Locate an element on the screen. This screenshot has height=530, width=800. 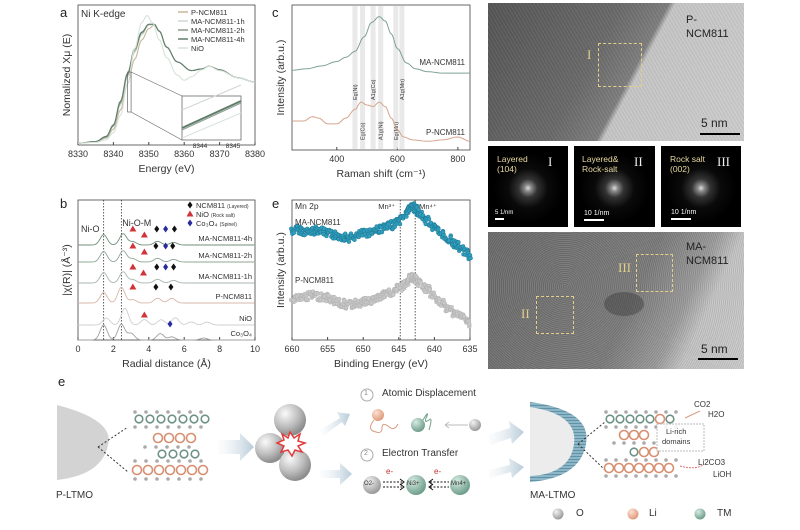
annotation-ni-o-m: Ni-O-M is located at coordinates (136, 223).